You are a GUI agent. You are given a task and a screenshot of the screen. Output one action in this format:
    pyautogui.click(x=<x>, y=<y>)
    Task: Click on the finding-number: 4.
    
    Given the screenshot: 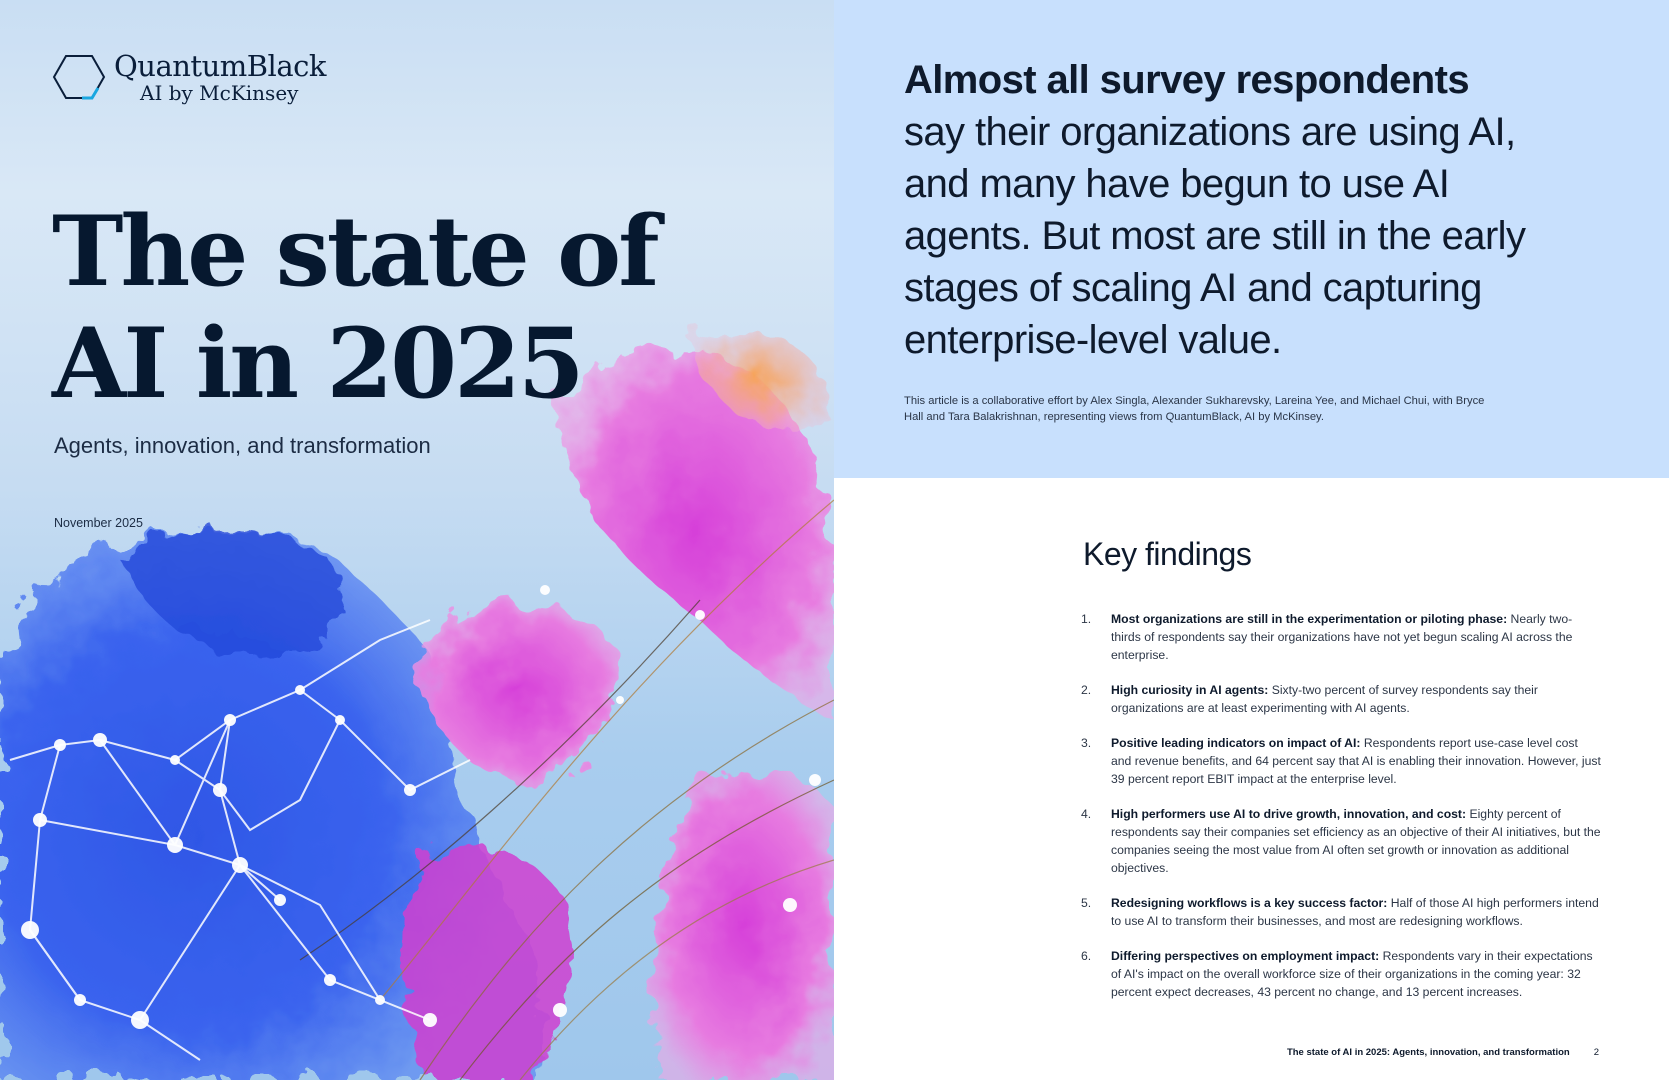 What is the action you would take?
    pyautogui.click(x=1086, y=814)
    